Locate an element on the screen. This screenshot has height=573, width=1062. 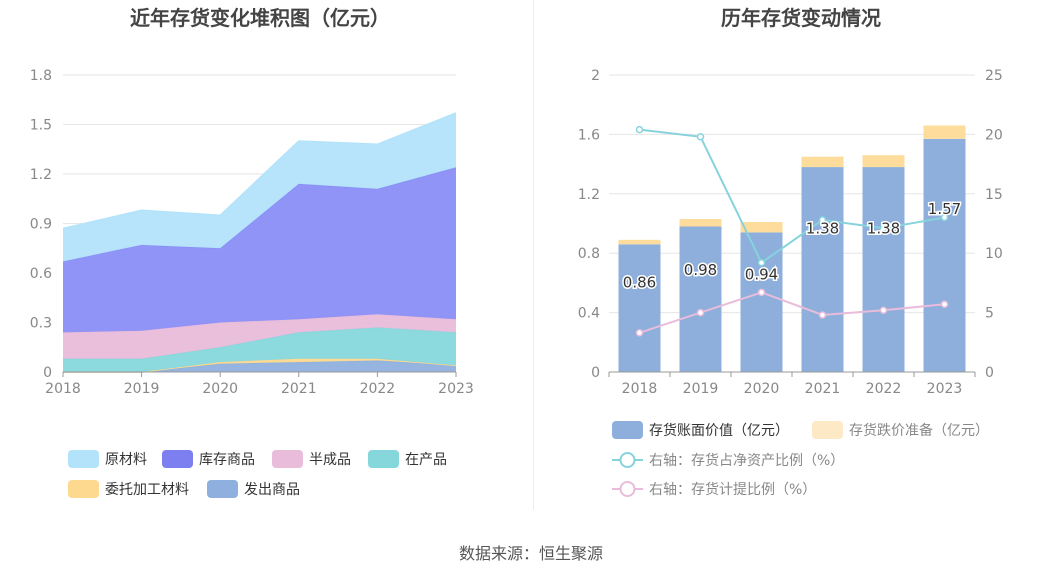
y-tick-label: 1.5 is located at coordinates (41, 126).